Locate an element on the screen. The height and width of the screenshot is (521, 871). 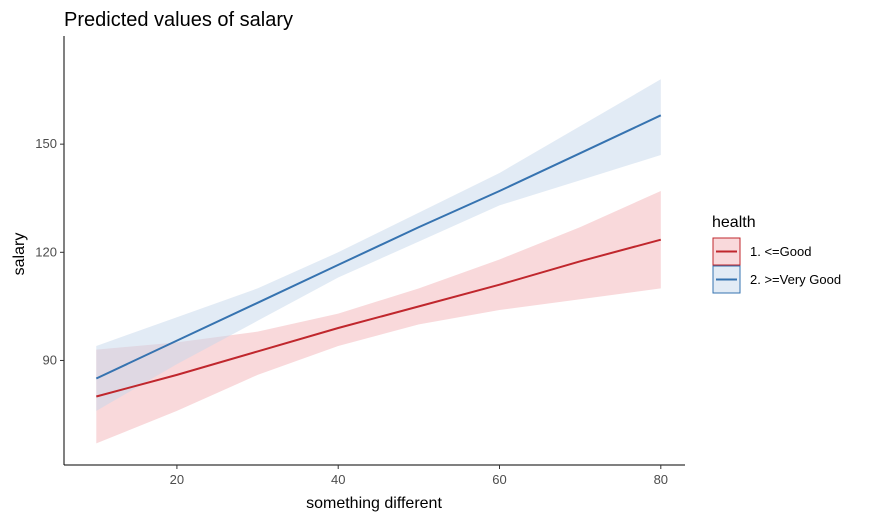
y-ticks: 90 120 150 is located at coordinates (49, 251).